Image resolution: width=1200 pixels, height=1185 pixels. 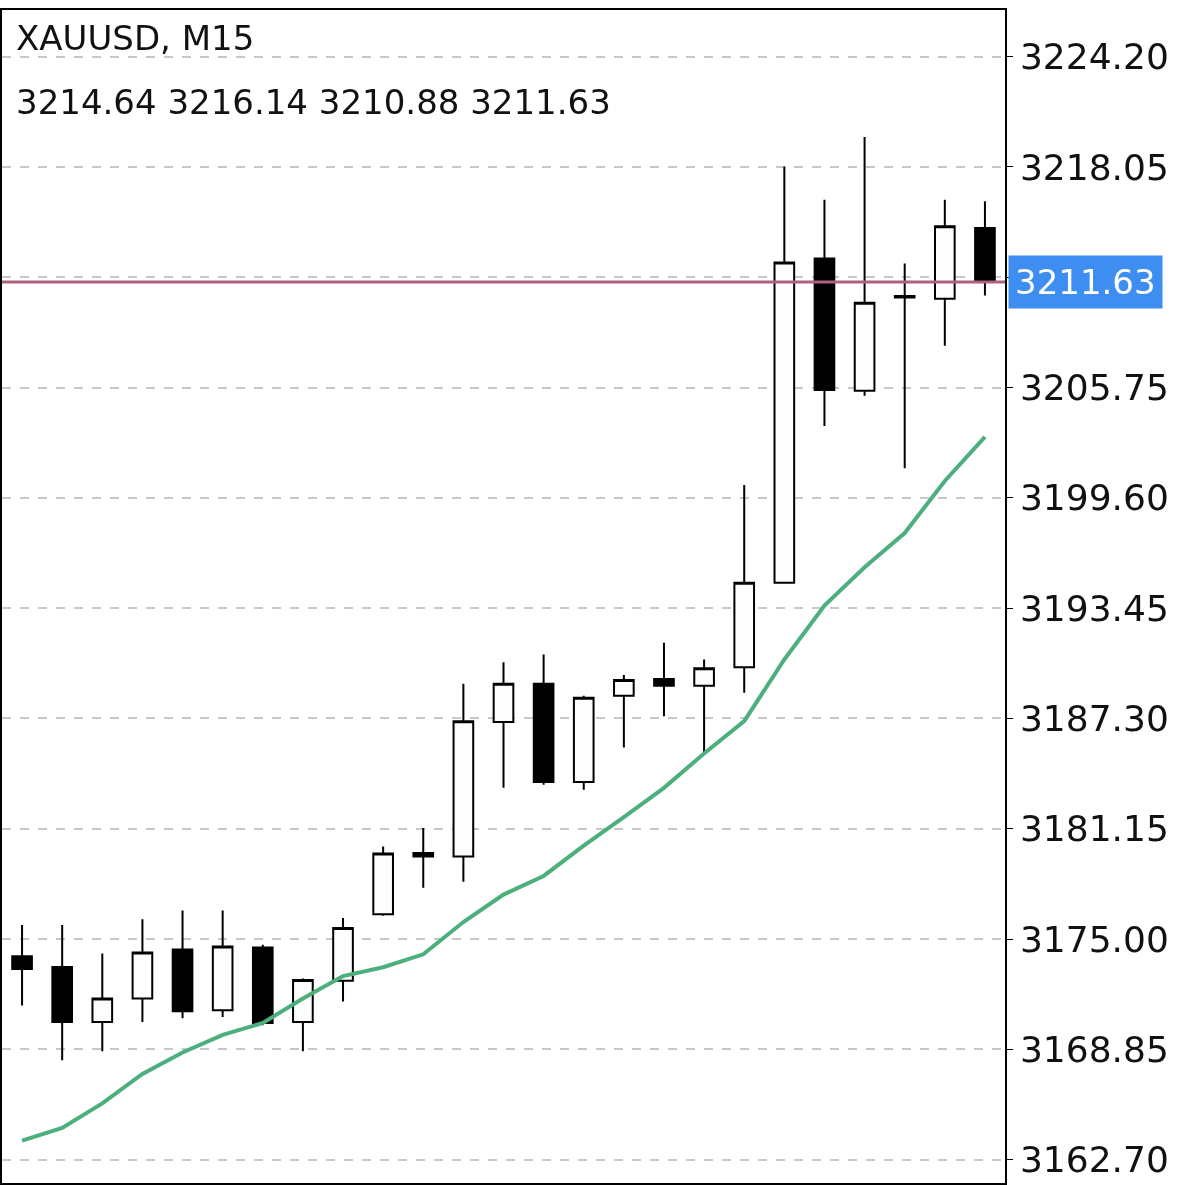 What do you see at coordinates (1094, 388) in the screenshot?
I see `y-tick-label: 3205.75` at bounding box center [1094, 388].